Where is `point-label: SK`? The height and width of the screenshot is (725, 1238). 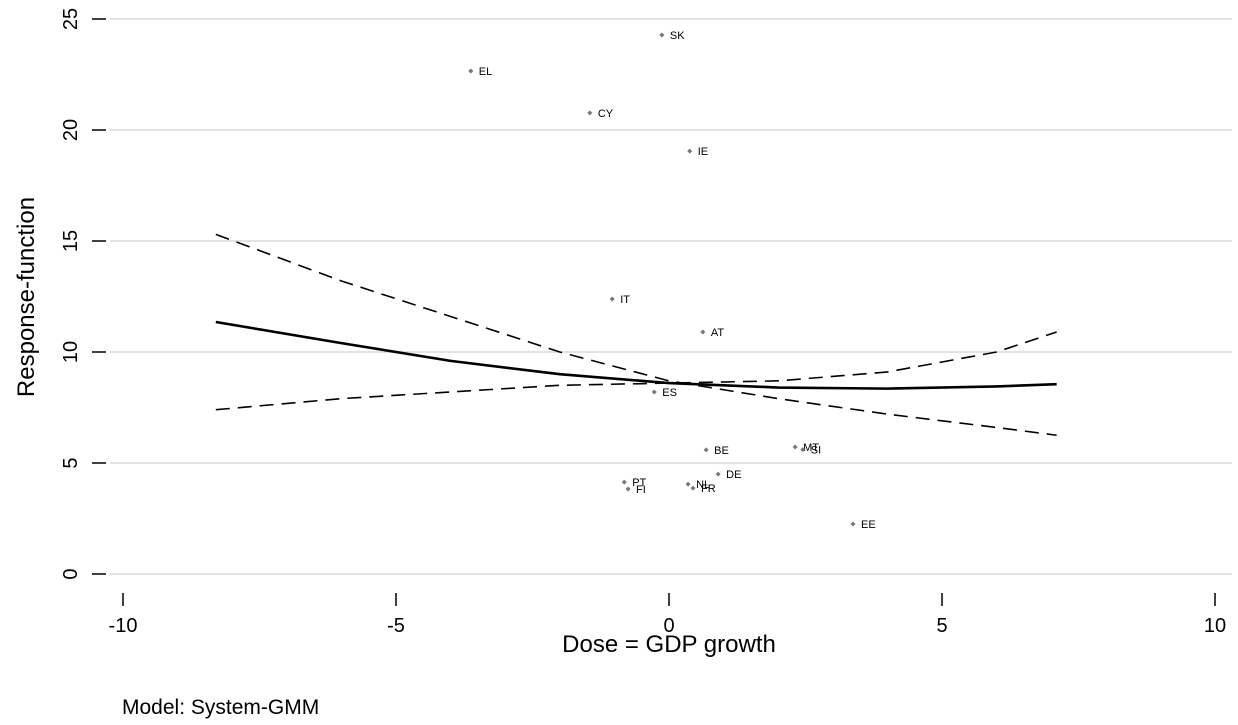 point-label: SK is located at coordinates (677, 36).